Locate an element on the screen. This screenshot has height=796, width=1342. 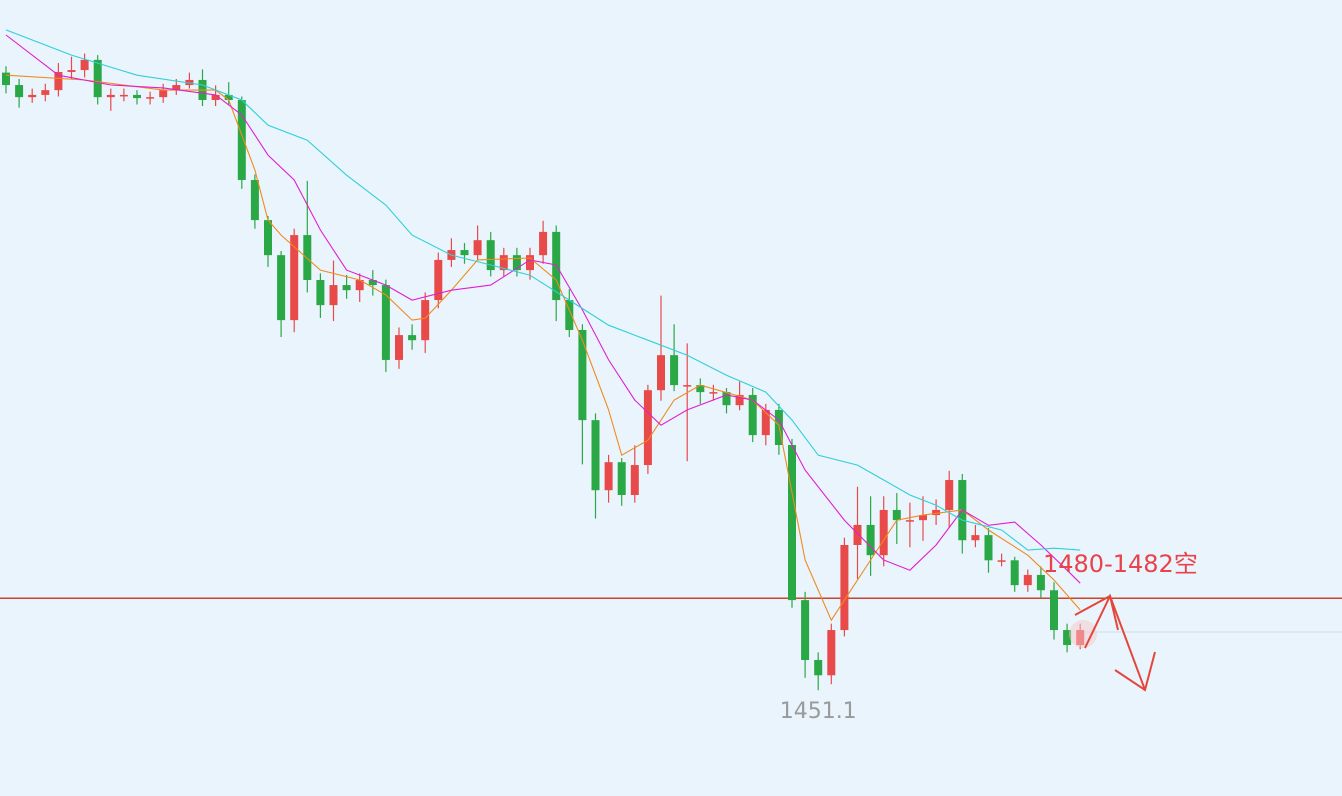
low-label: 1451.1 is located at coordinates (818, 711).